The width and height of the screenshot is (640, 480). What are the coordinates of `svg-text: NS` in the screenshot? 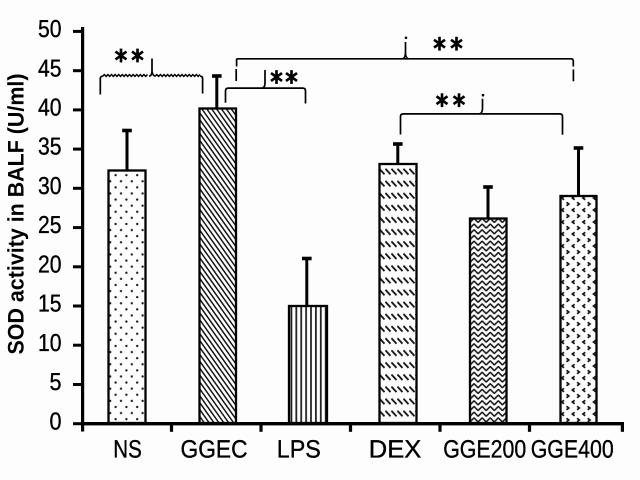 It's located at (127, 450).